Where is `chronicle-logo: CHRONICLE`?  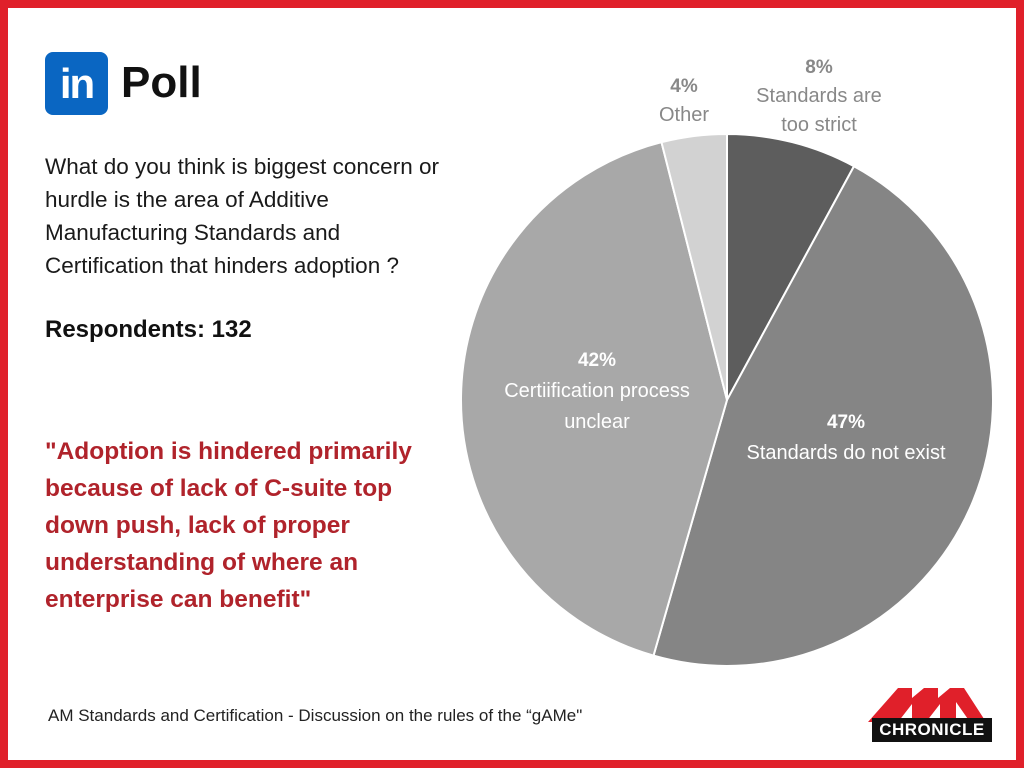
chronicle-logo: CHRONICLE is located at coordinates (928, 716).